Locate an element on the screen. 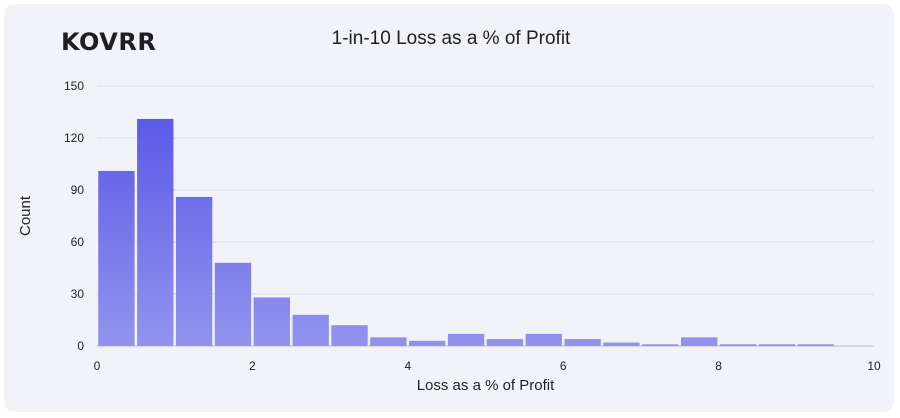  y-axis-ticks: 0 30 60 90 120 150 is located at coordinates (74, 216).